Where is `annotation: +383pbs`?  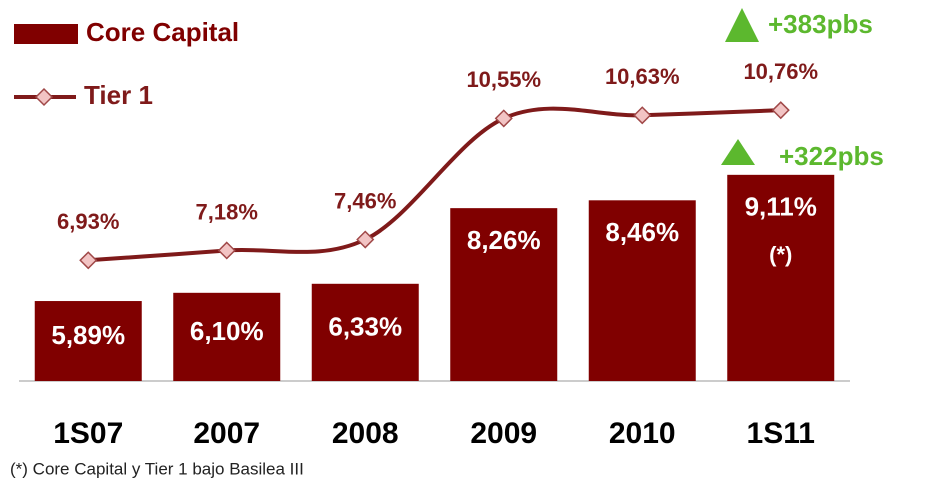
annotation: +383pbs is located at coordinates (820, 24).